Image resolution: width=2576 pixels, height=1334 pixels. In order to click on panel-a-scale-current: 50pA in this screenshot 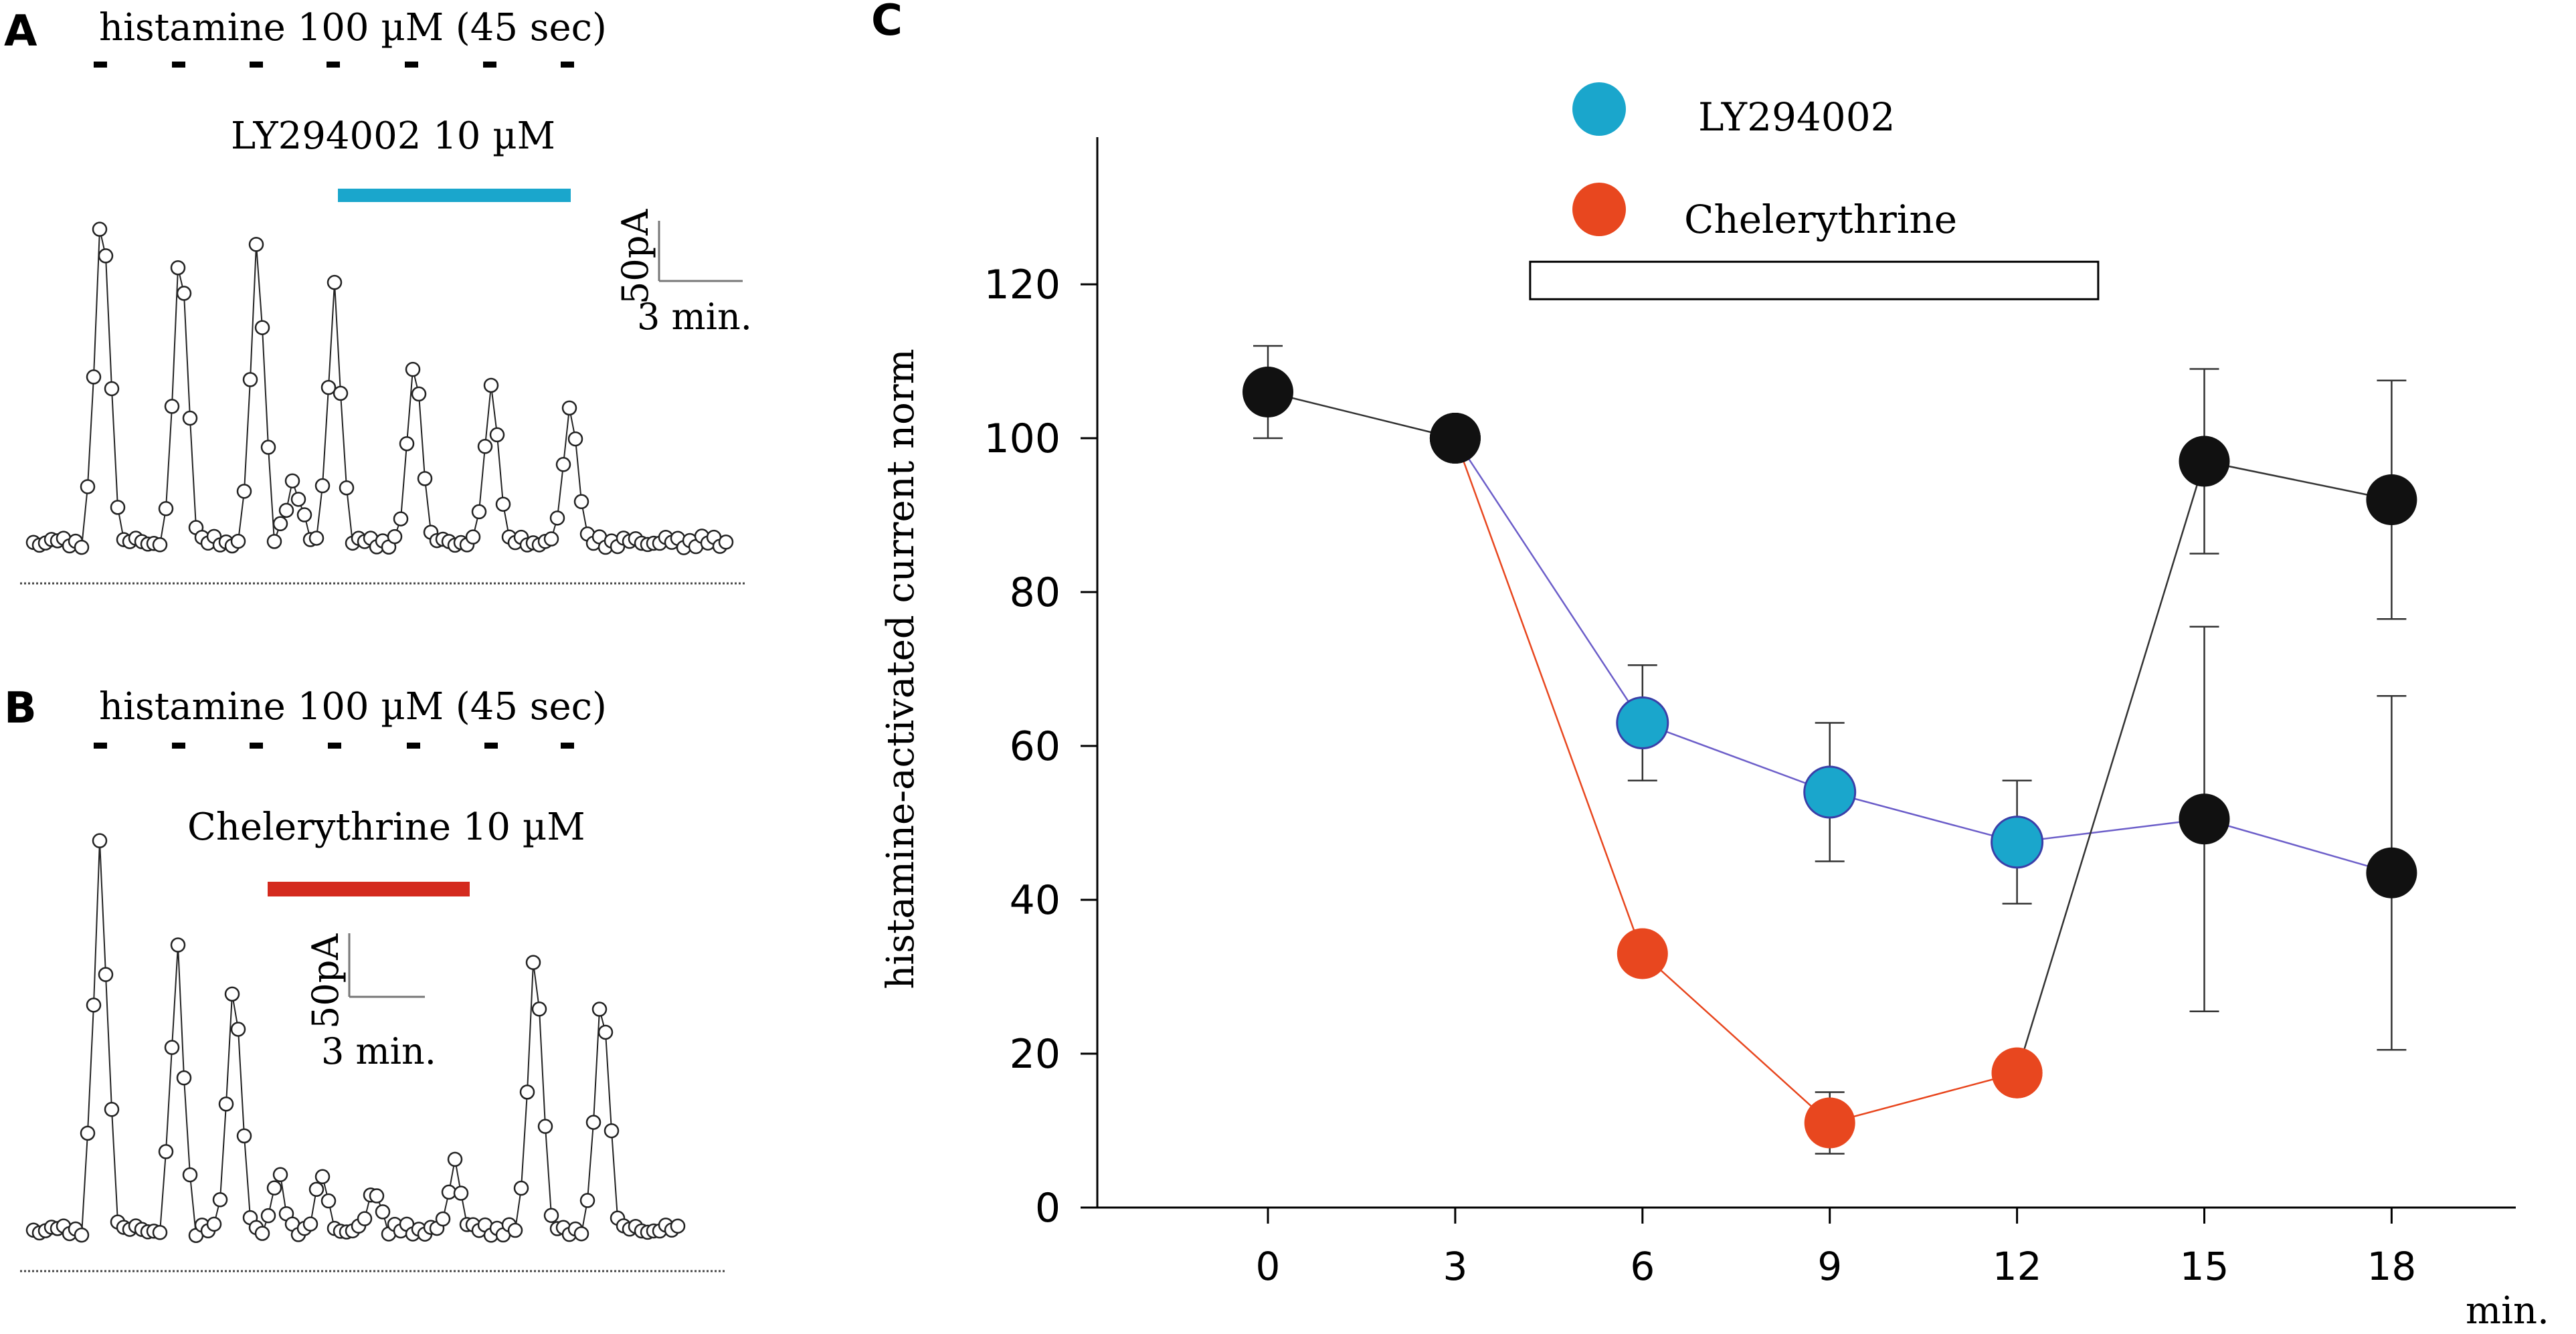, I will do `click(635, 256)`.